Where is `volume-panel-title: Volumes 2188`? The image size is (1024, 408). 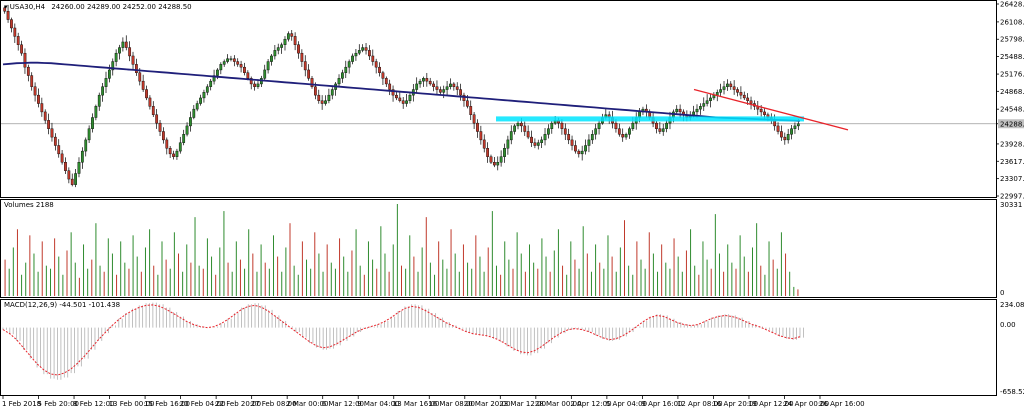 volume-panel-title: Volumes 2188 is located at coordinates (29, 205).